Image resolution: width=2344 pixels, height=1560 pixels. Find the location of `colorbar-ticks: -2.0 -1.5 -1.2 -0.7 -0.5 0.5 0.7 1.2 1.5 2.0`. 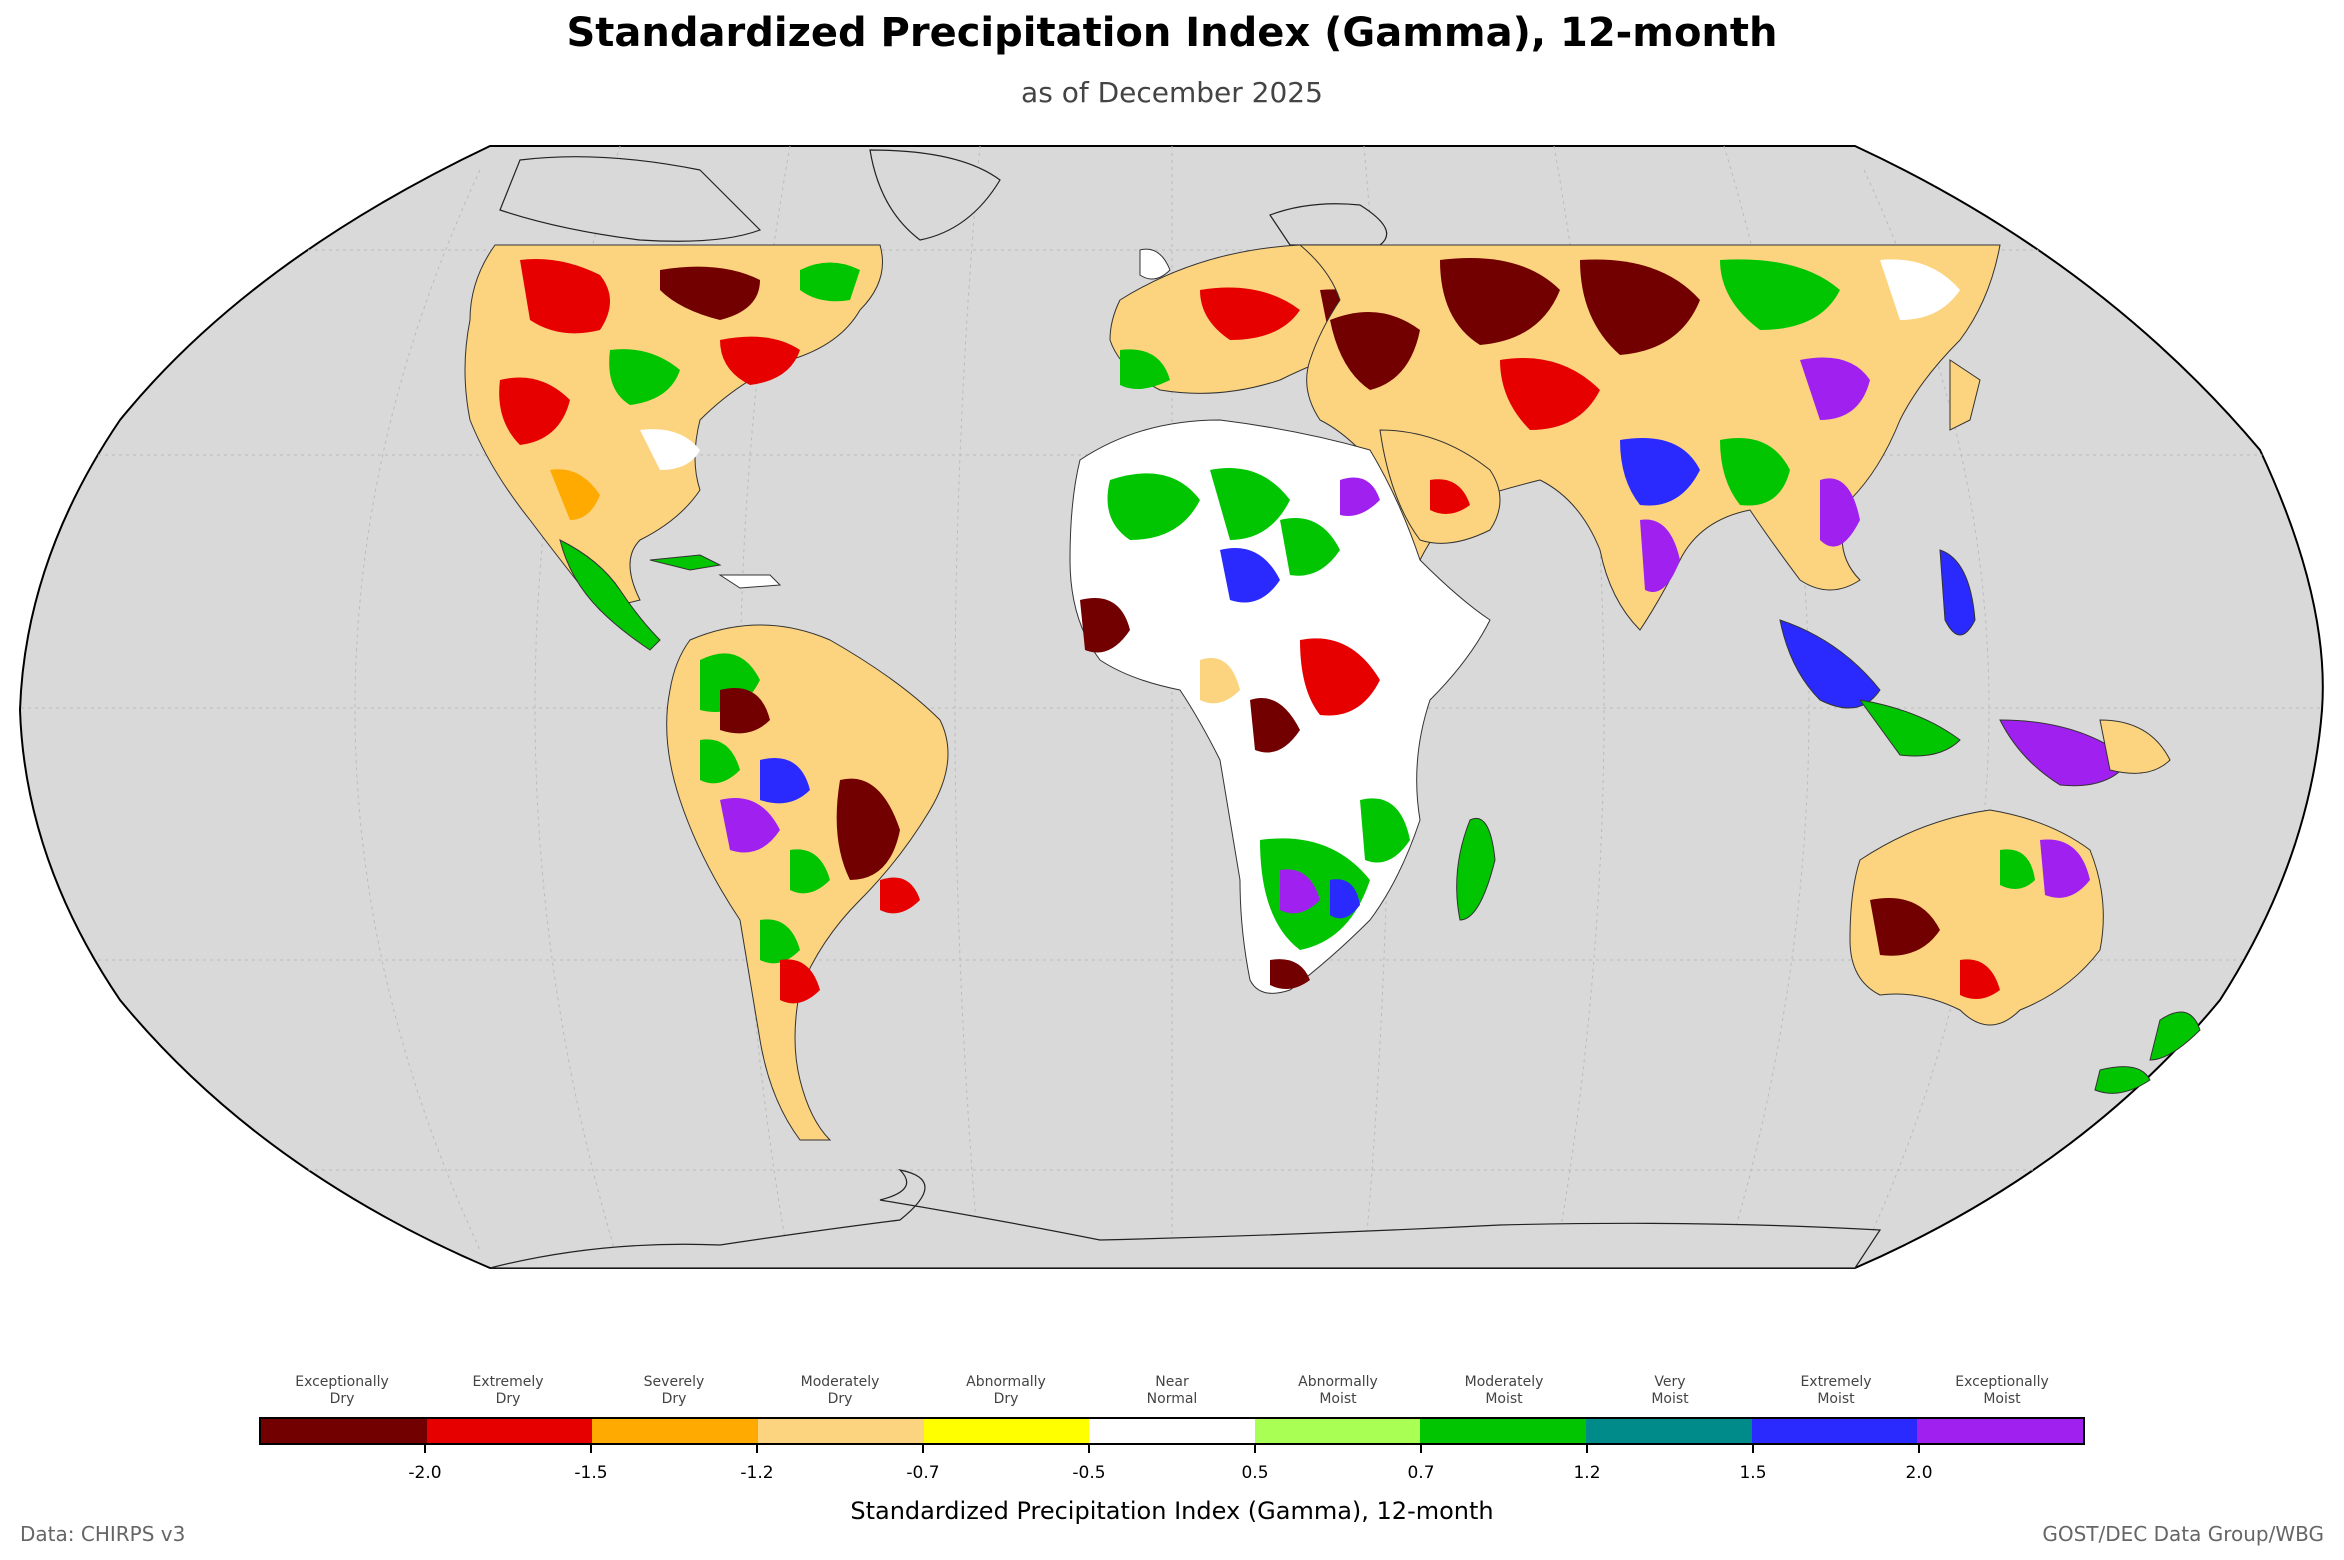

colorbar-ticks: -2.0 -1.5 -1.2 -0.7 -0.5 0.5 0.7 1.2 1.5 2.0 is located at coordinates (1172, 1465).